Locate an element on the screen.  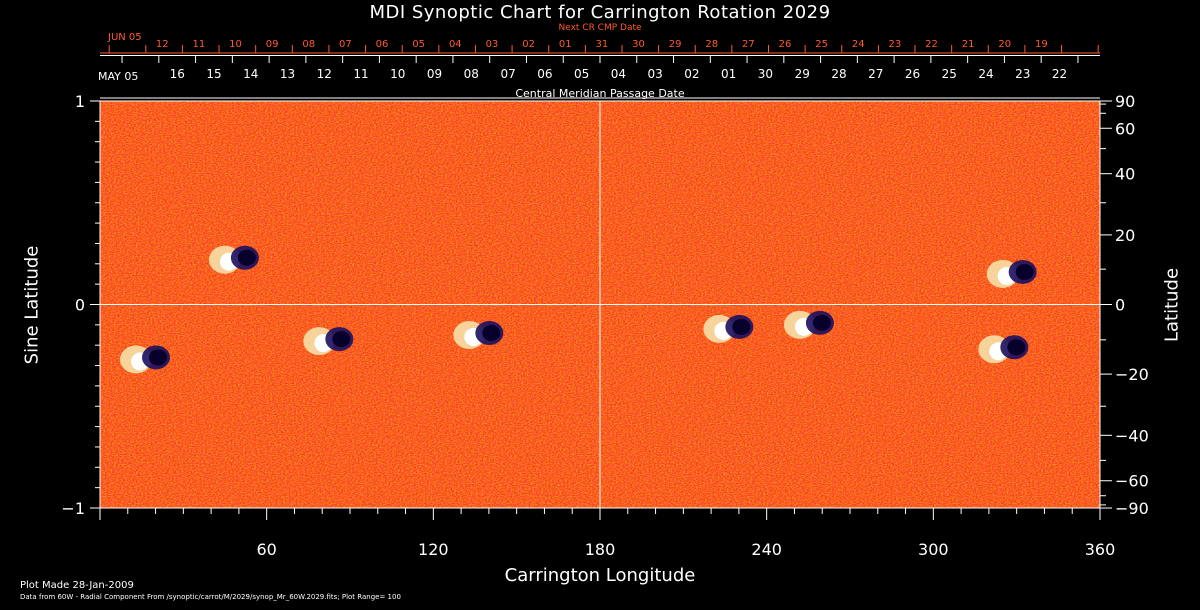
cmp-date-20: 26 is located at coordinates (912, 74).